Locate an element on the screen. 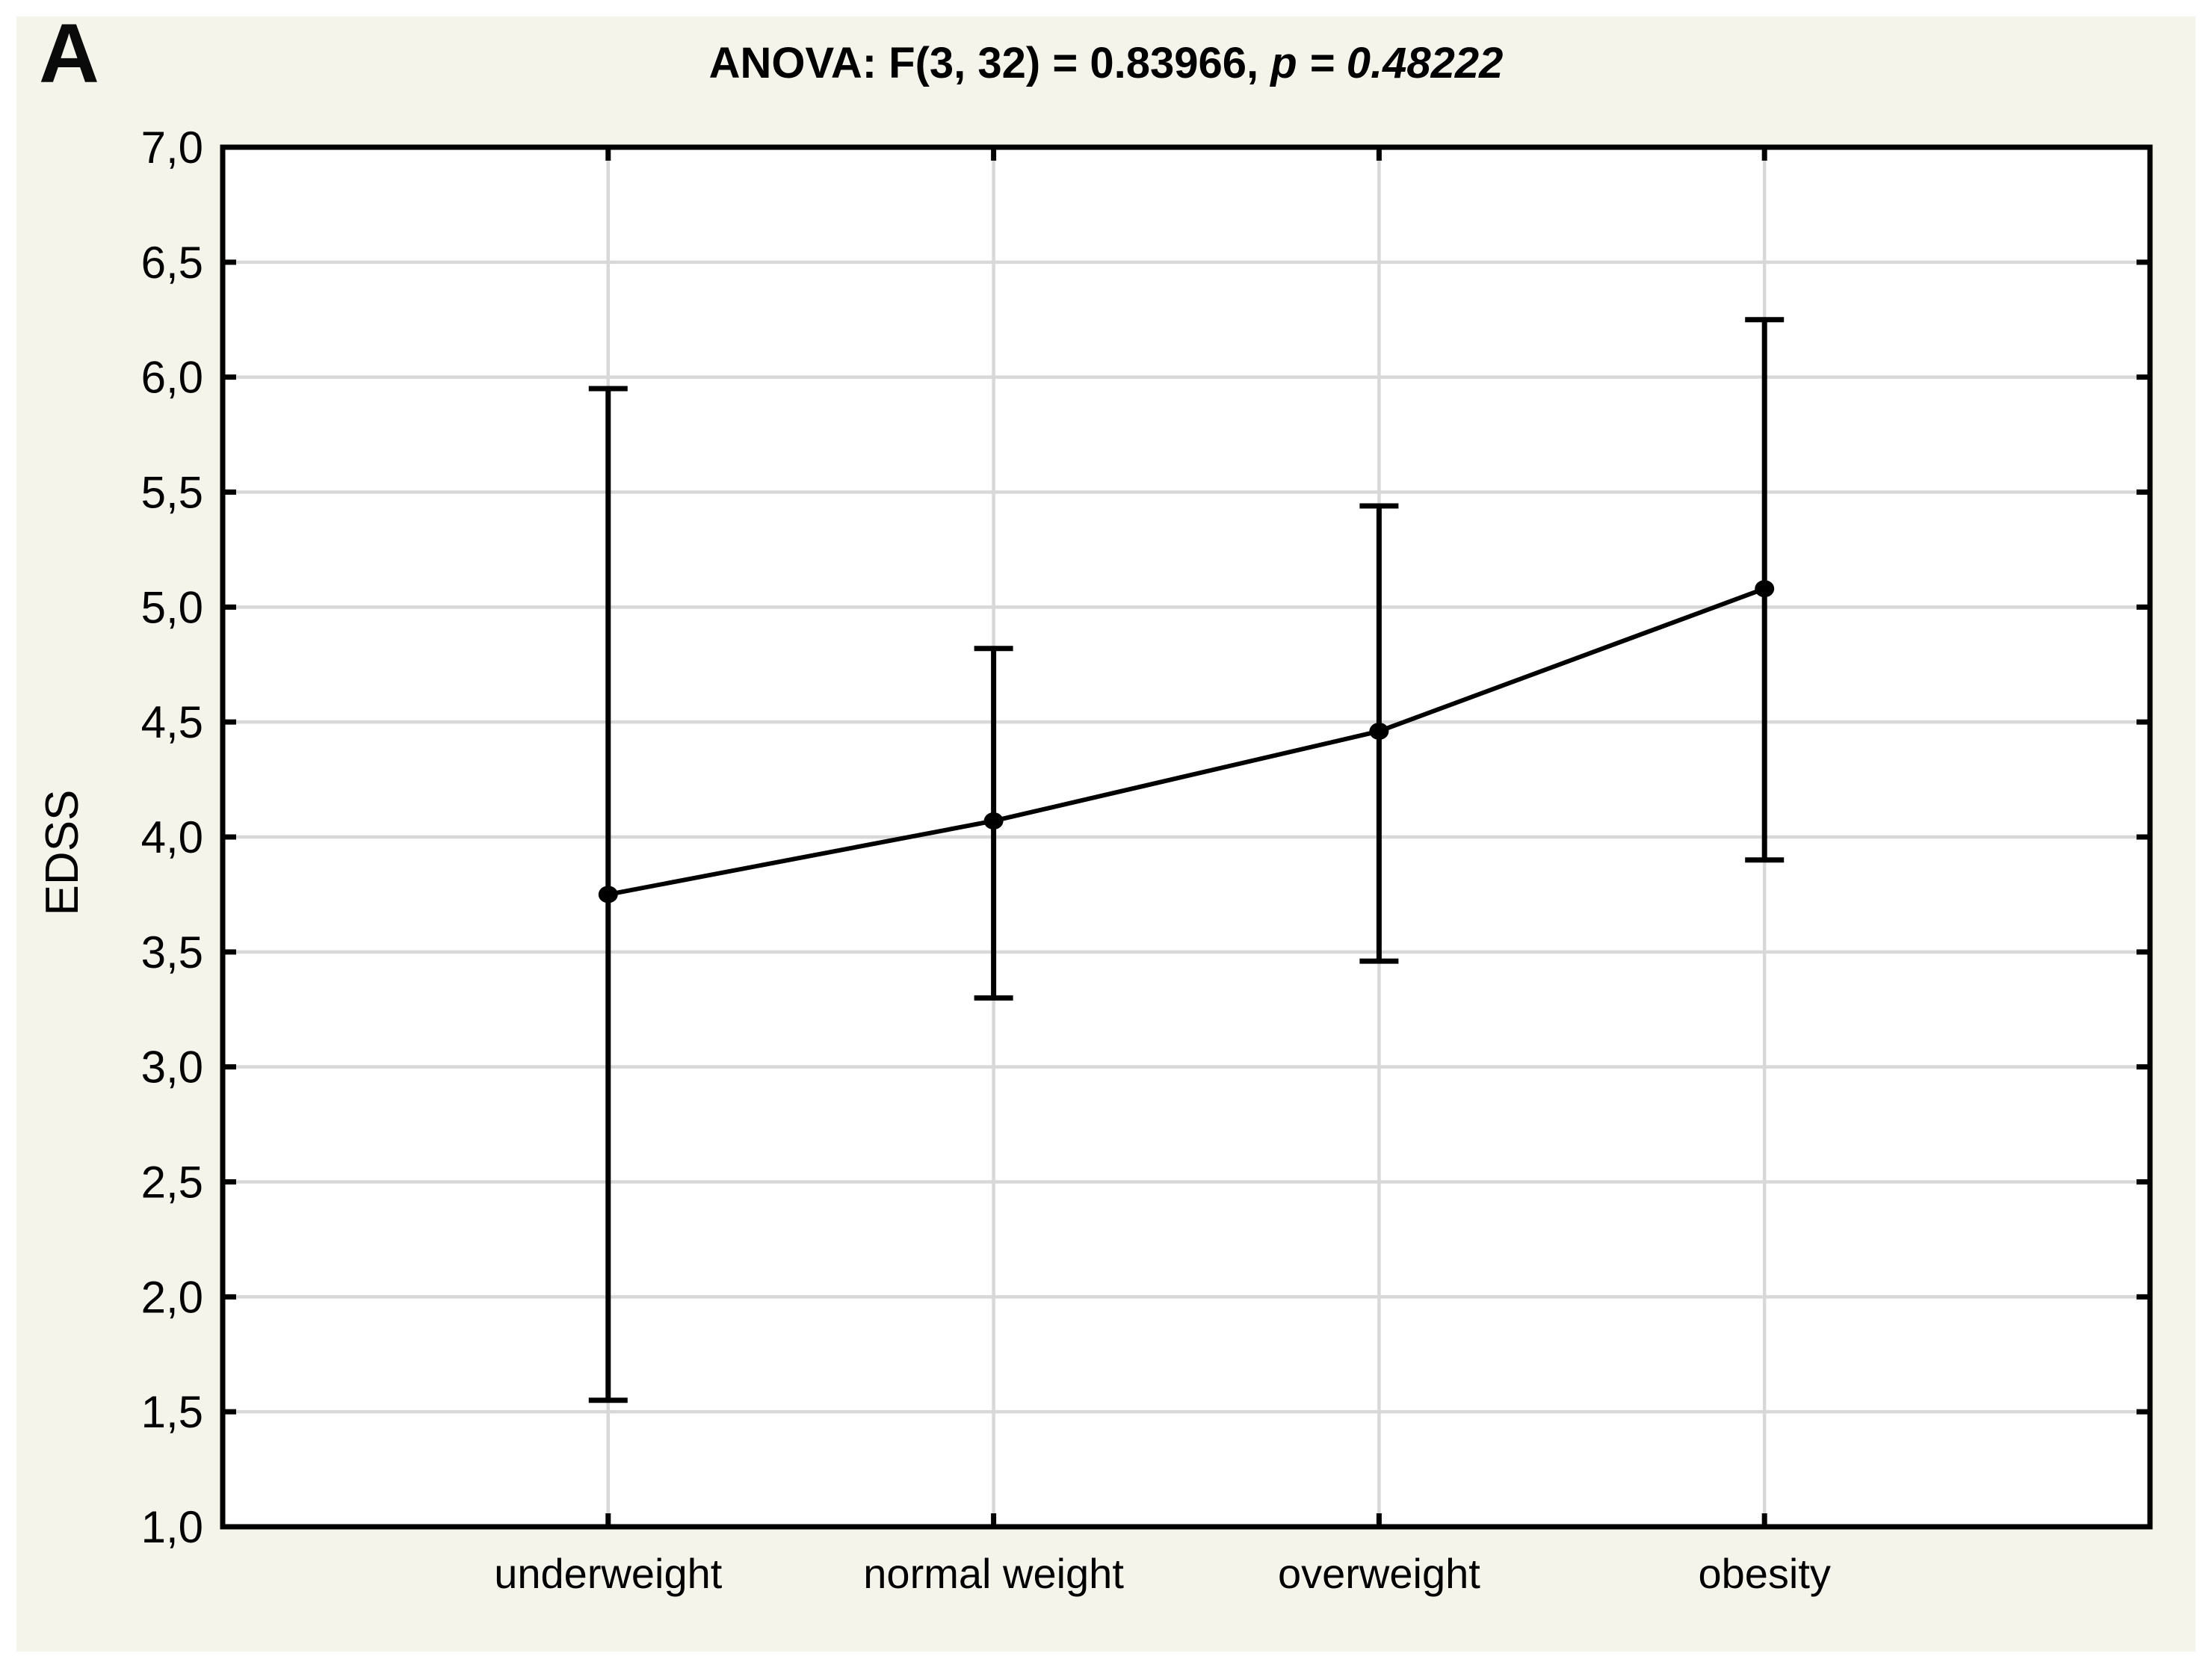 Image resolution: width=2212 pixels, height=1668 pixels. mean-marker-underweight is located at coordinates (608, 895).